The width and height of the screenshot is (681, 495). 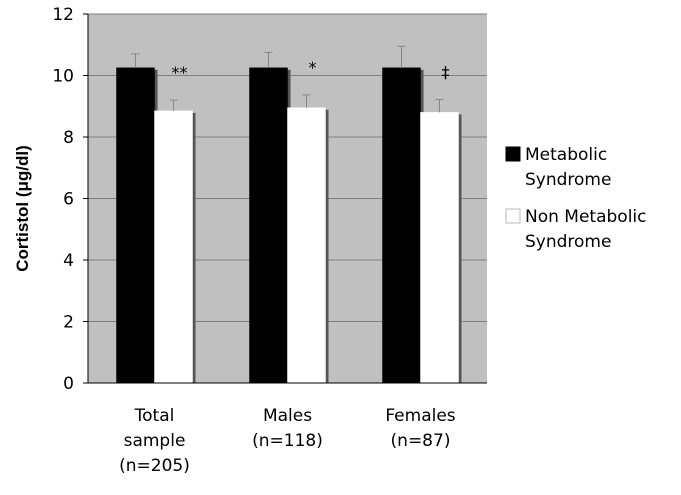 What do you see at coordinates (63, 15) in the screenshot?
I see `y-tick-label: 12` at bounding box center [63, 15].